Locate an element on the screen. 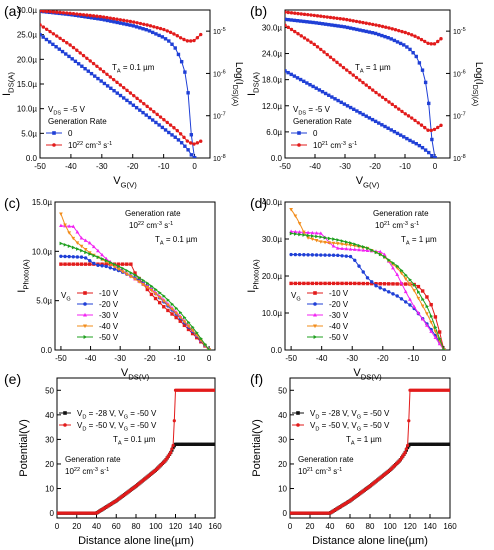  legend-label: VD​ = -28 V, VG​ = -50 V is located at coordinates (350, 414).